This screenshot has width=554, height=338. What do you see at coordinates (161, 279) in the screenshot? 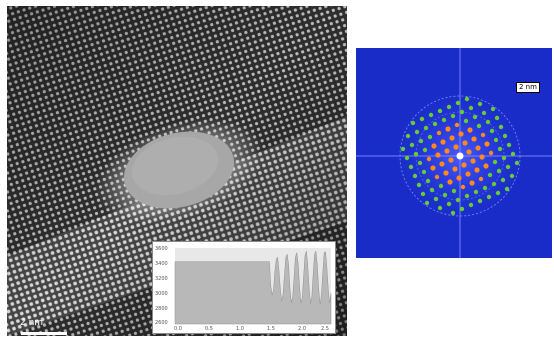
I see `y-tick: 3200` at bounding box center [161, 279].